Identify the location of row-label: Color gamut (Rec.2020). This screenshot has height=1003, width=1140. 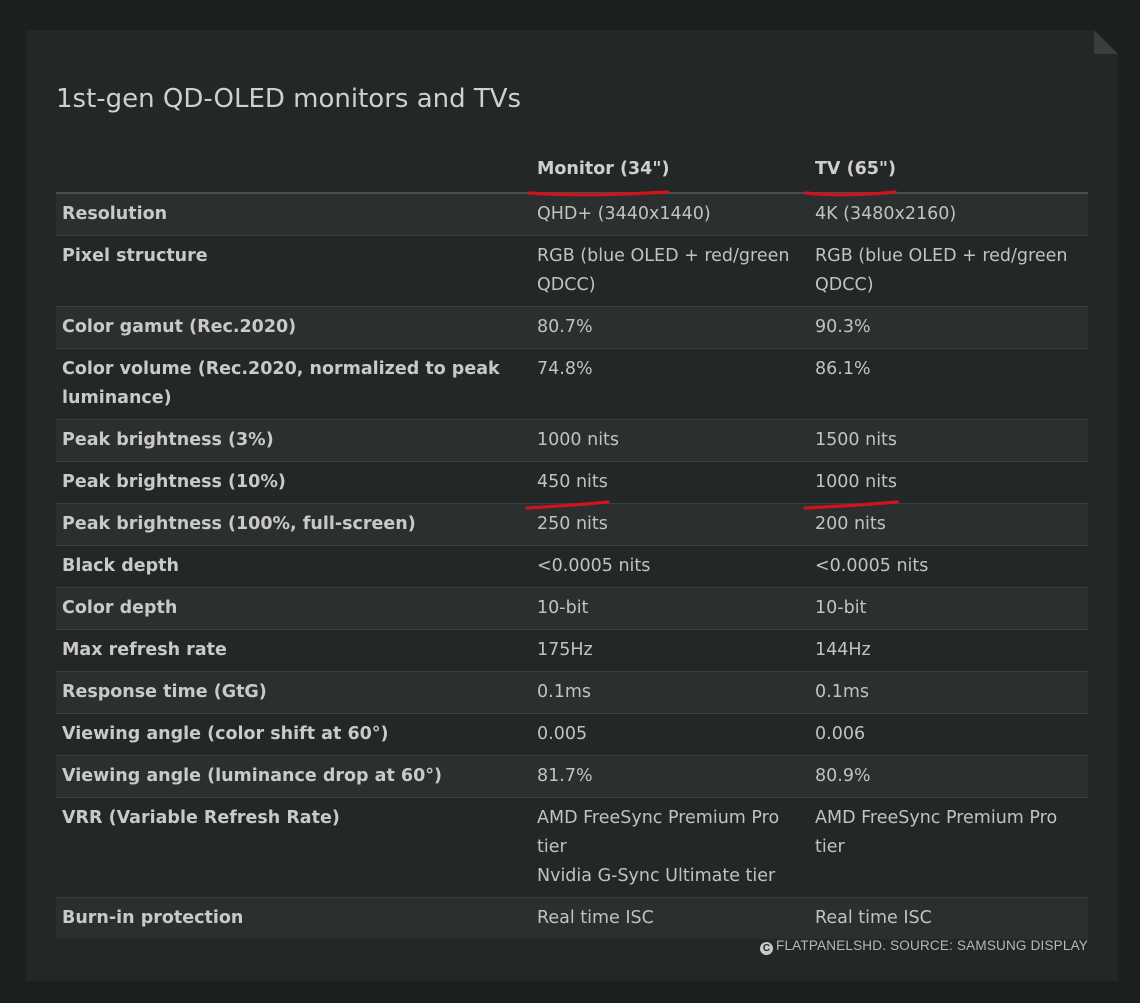
(293, 327).